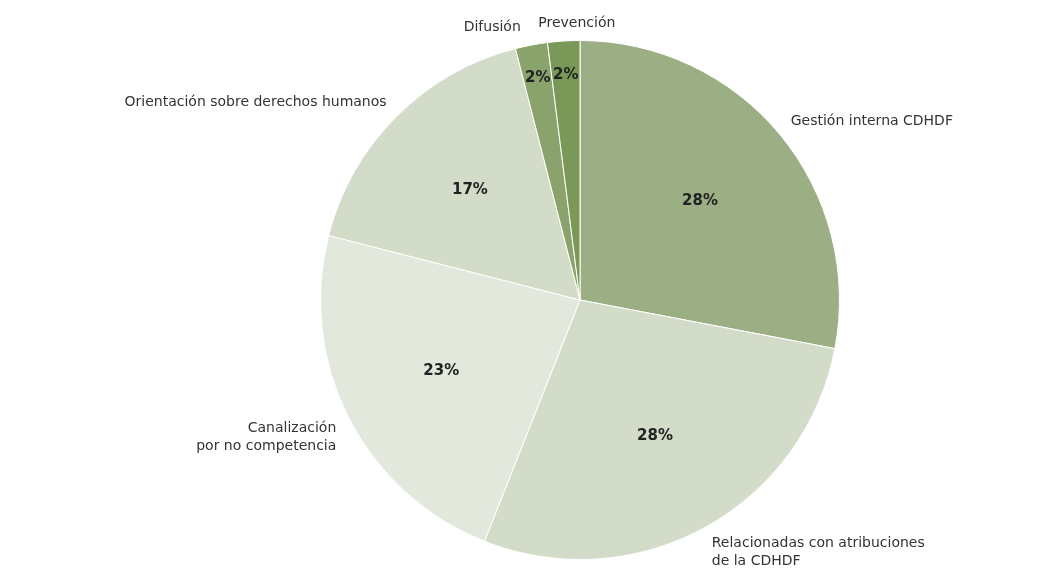 The width and height of the screenshot is (1057, 586). What do you see at coordinates (441, 369) in the screenshot?
I see `data-label: 23%` at bounding box center [441, 369].